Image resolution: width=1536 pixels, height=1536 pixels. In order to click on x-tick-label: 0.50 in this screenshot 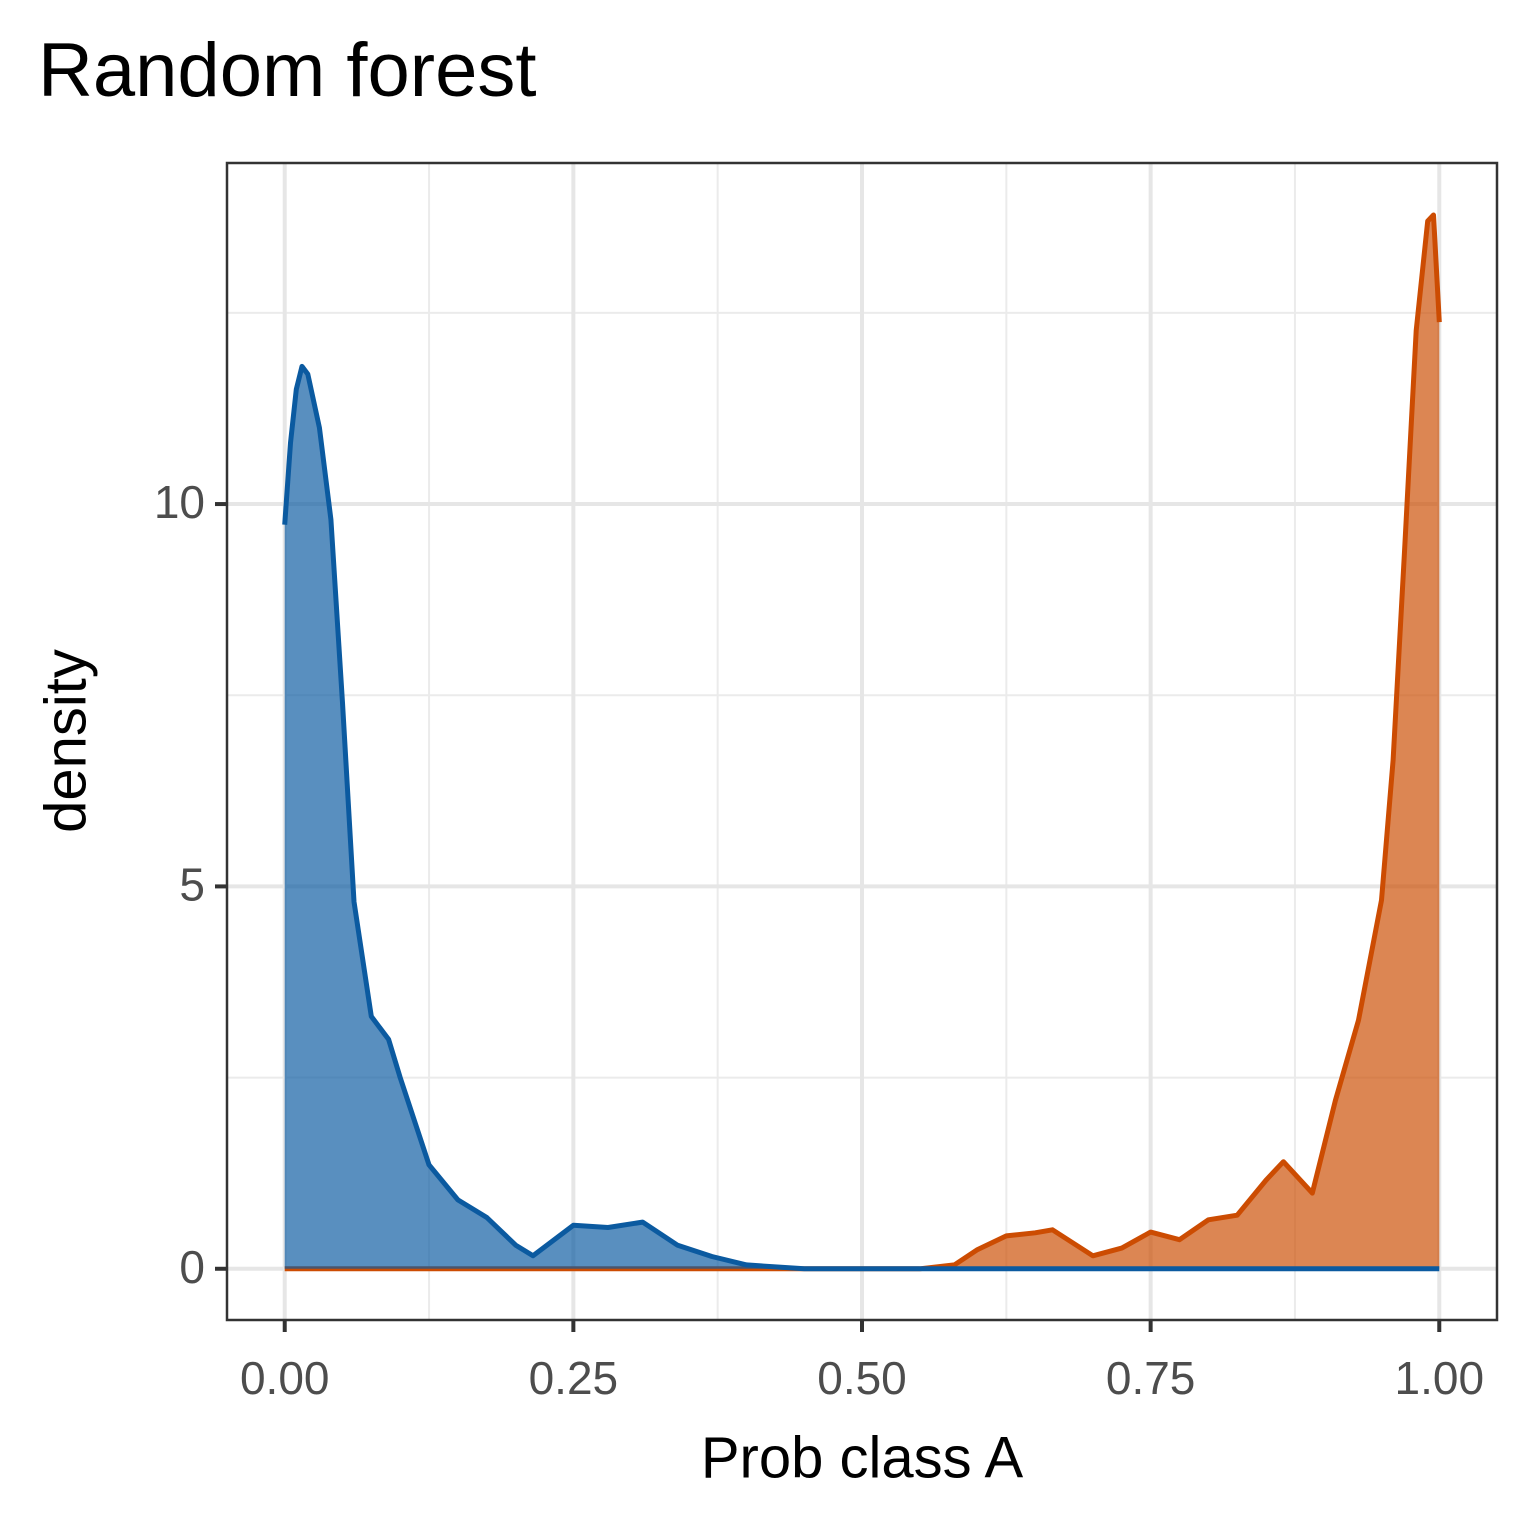, I will do `click(862, 1378)`.